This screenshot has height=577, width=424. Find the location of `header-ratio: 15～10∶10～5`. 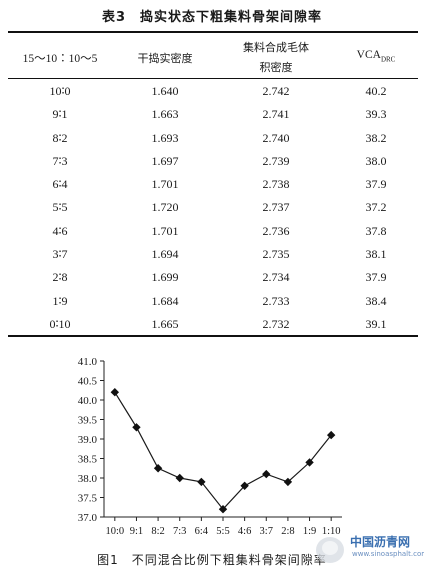

header-ratio: 15～10∶10～5 is located at coordinates (60, 59).